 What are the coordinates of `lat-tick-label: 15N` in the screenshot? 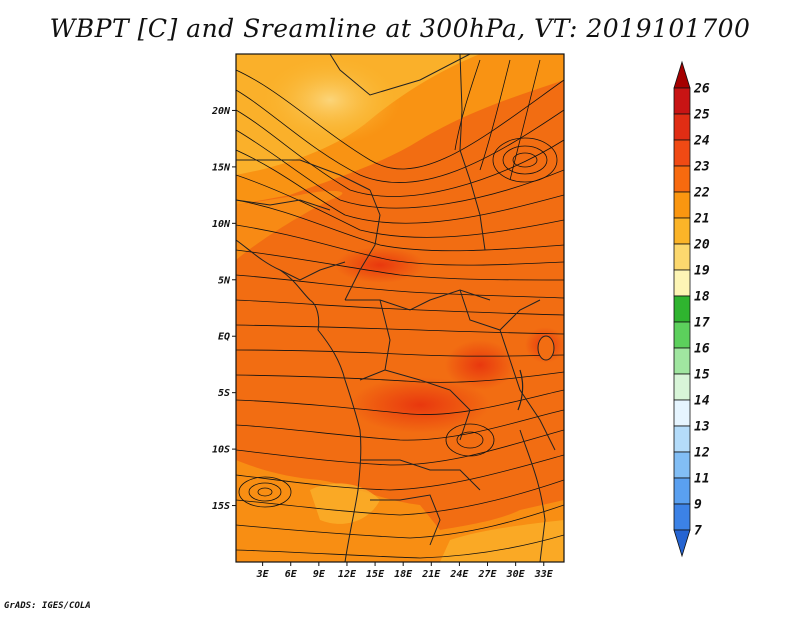 It's located at (221, 167).